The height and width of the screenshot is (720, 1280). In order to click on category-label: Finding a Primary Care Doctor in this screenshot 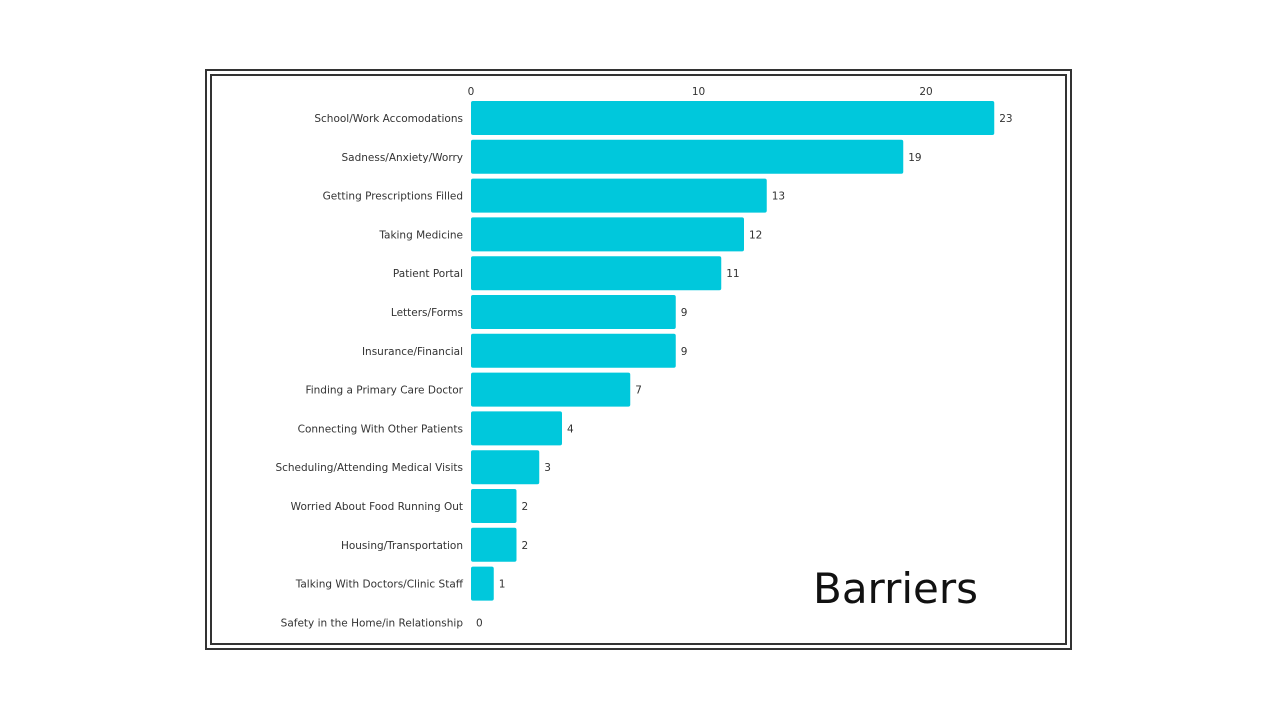, I will do `click(384, 391)`.